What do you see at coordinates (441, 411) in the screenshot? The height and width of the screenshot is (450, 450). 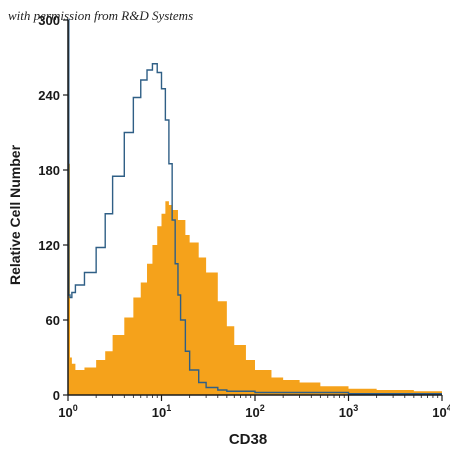 I see `x-tick-label: 10⁴` at bounding box center [441, 411].